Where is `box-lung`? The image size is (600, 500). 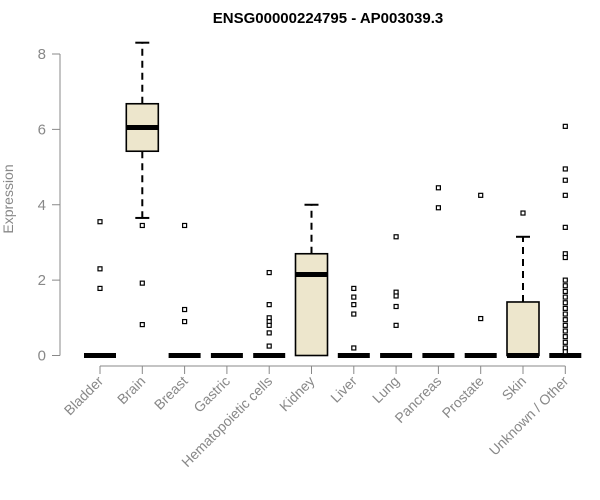 box-lung is located at coordinates (396, 296).